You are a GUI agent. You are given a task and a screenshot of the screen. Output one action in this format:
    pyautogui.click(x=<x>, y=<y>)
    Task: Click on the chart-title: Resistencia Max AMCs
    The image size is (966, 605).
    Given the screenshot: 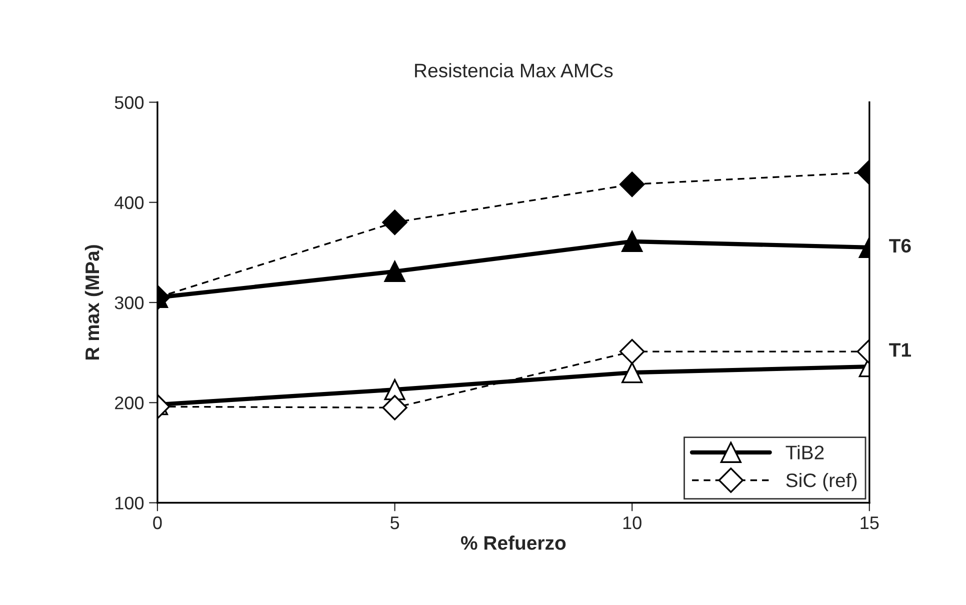 What is the action you would take?
    pyautogui.click(x=514, y=70)
    